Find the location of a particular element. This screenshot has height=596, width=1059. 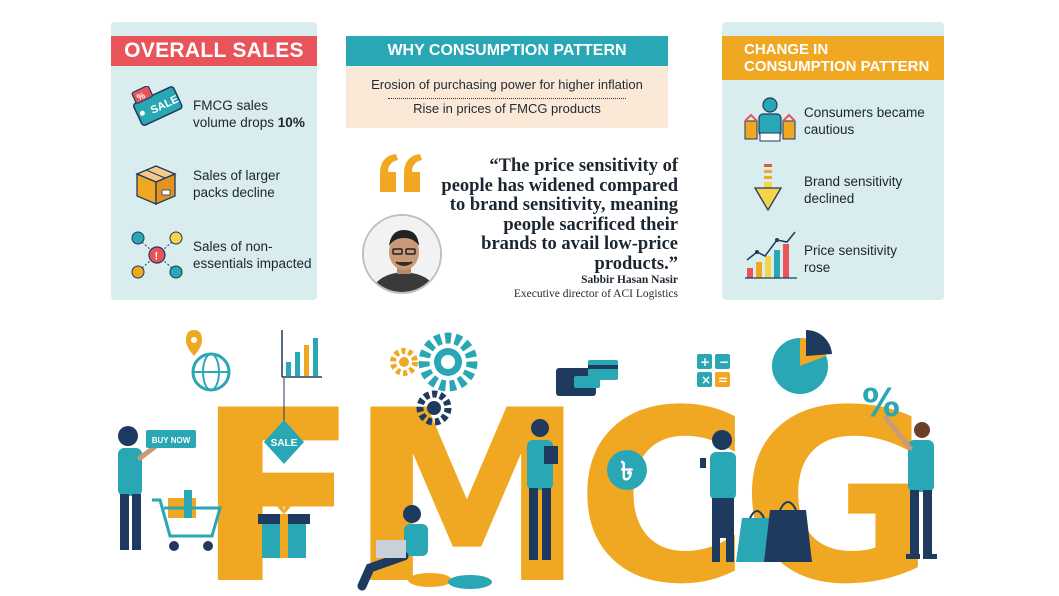

sale-hang-tag: SALE is located at coordinates (284, 421).